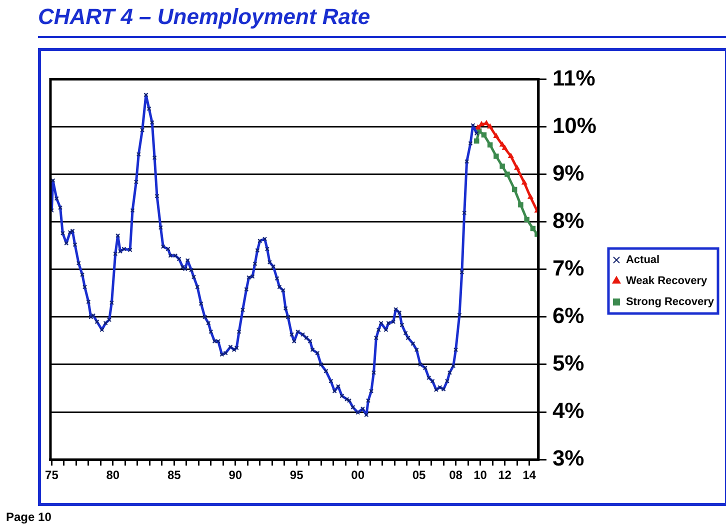 The width and height of the screenshot is (726, 531). I want to click on legend-label: Weak Recovery, so click(667, 281).